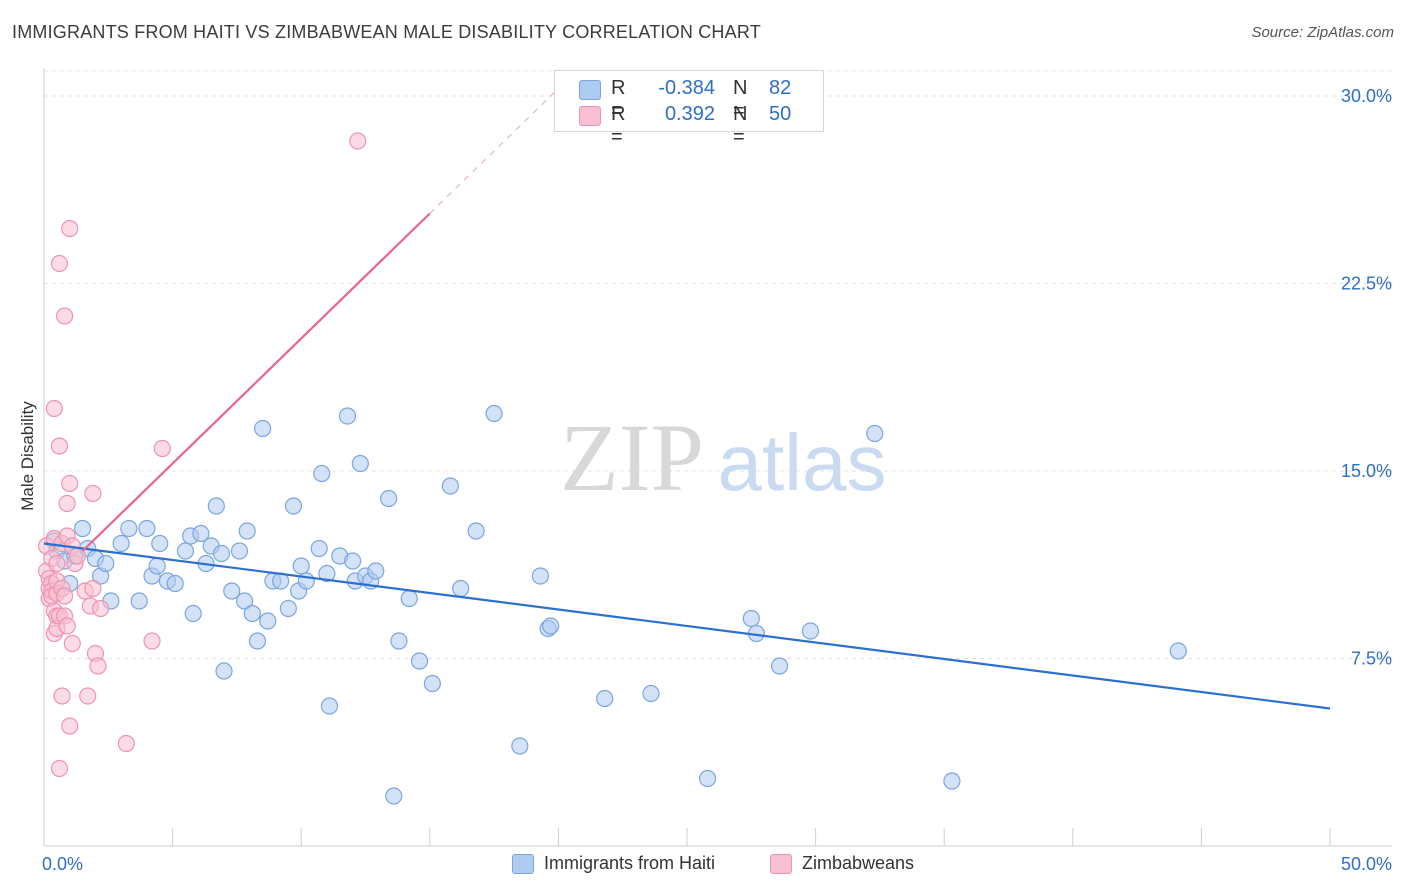  What do you see at coordinates (630, 863) in the screenshot?
I see `legend-label-haiti: Immigrants from Haiti` at bounding box center [630, 863].